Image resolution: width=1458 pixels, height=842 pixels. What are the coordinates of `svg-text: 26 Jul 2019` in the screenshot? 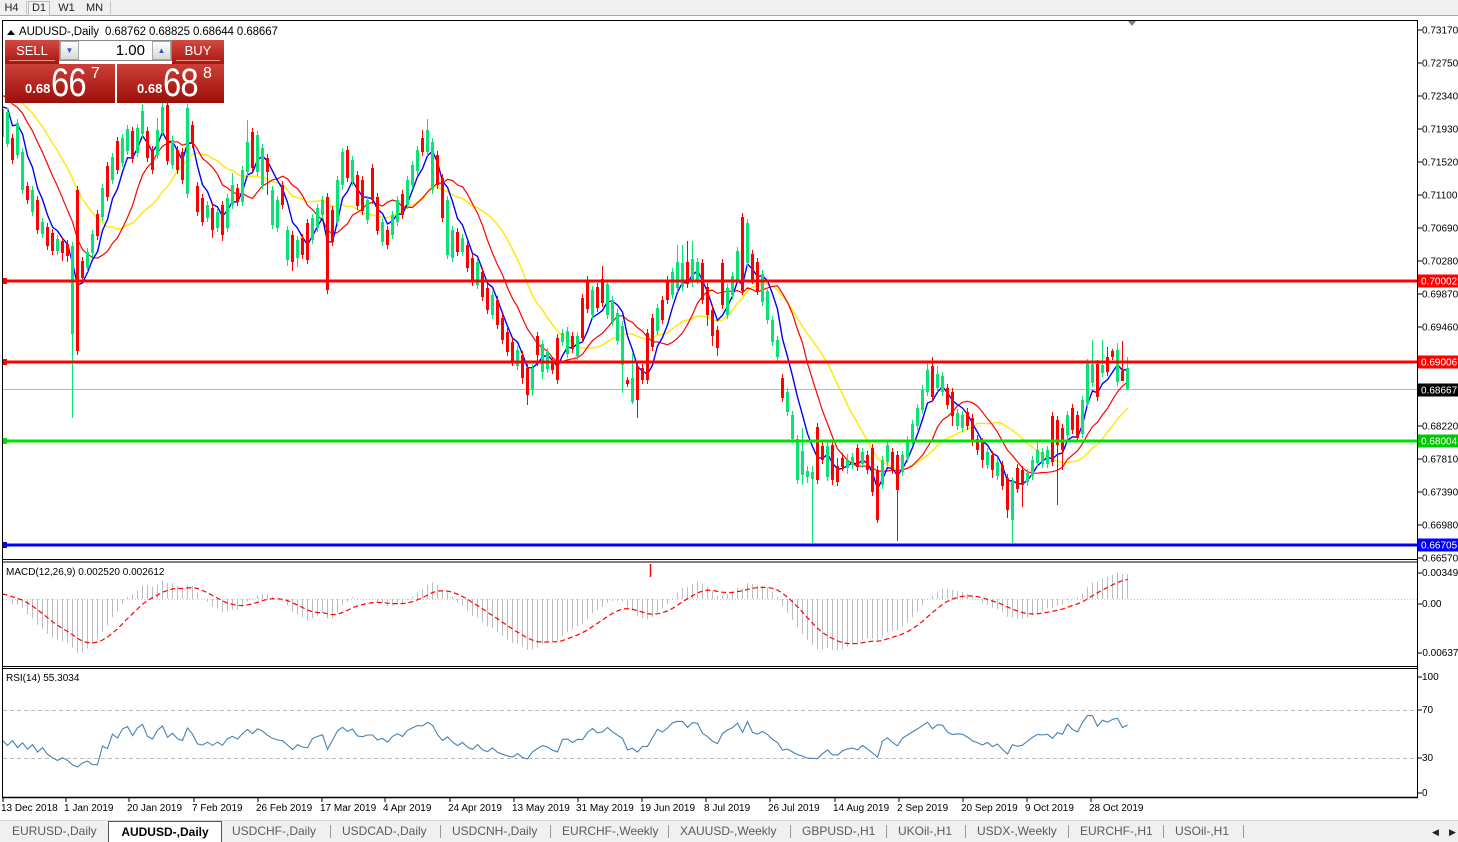 It's located at (794, 808).